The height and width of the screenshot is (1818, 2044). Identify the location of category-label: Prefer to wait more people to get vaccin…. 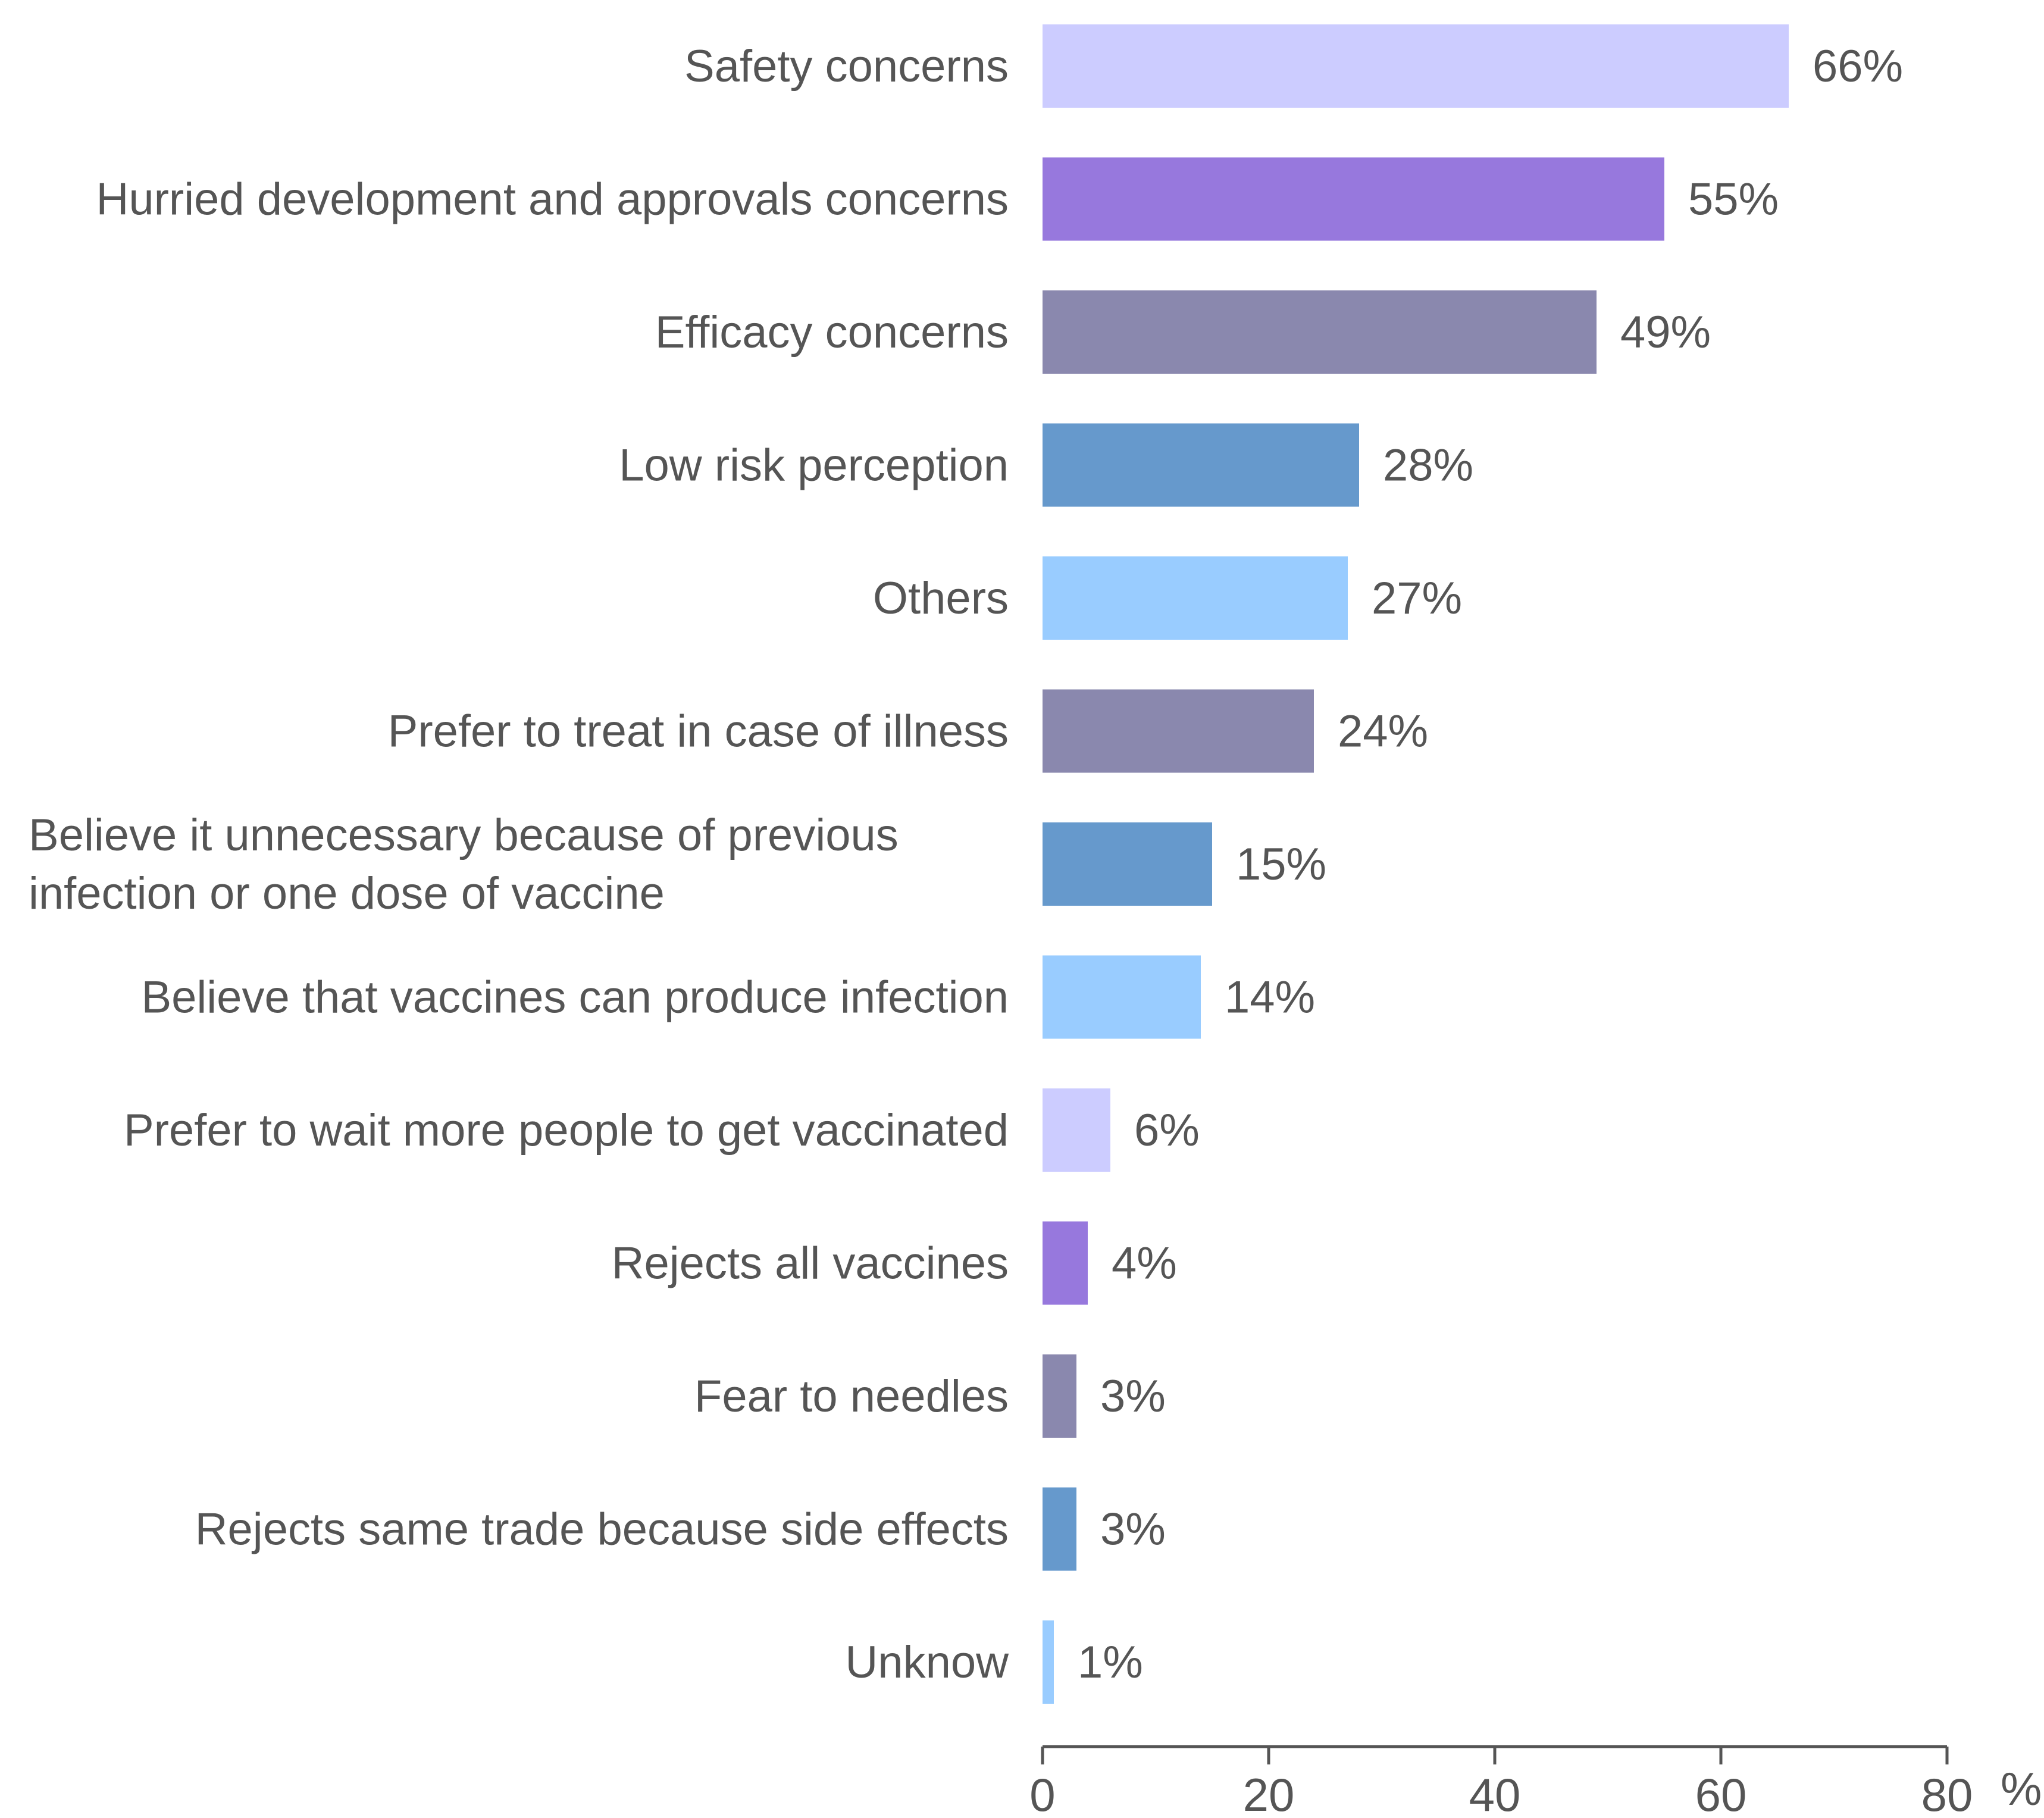
(566, 1130).